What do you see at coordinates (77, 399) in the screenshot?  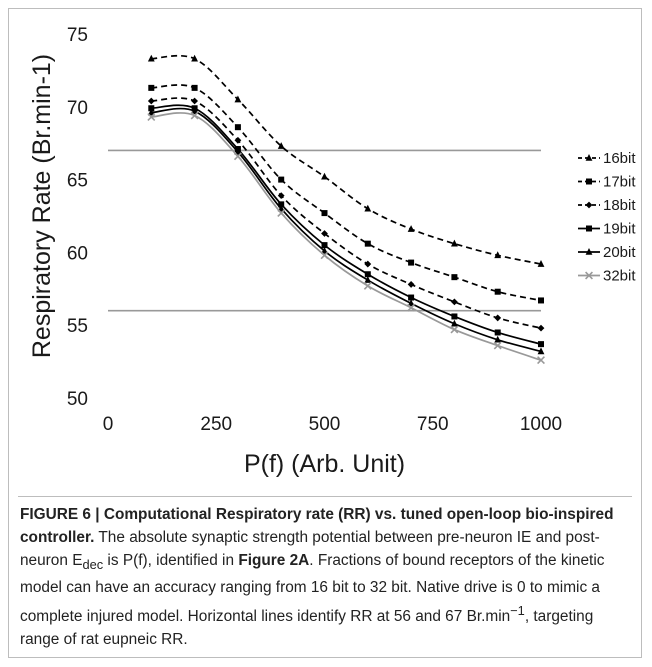 I see `y-tick-label: 50` at bounding box center [77, 399].